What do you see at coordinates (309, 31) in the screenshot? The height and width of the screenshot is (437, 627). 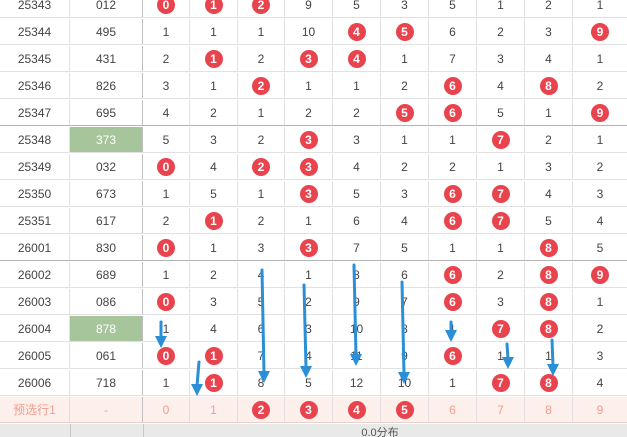 I see `digit-cell-3: 10` at bounding box center [309, 31].